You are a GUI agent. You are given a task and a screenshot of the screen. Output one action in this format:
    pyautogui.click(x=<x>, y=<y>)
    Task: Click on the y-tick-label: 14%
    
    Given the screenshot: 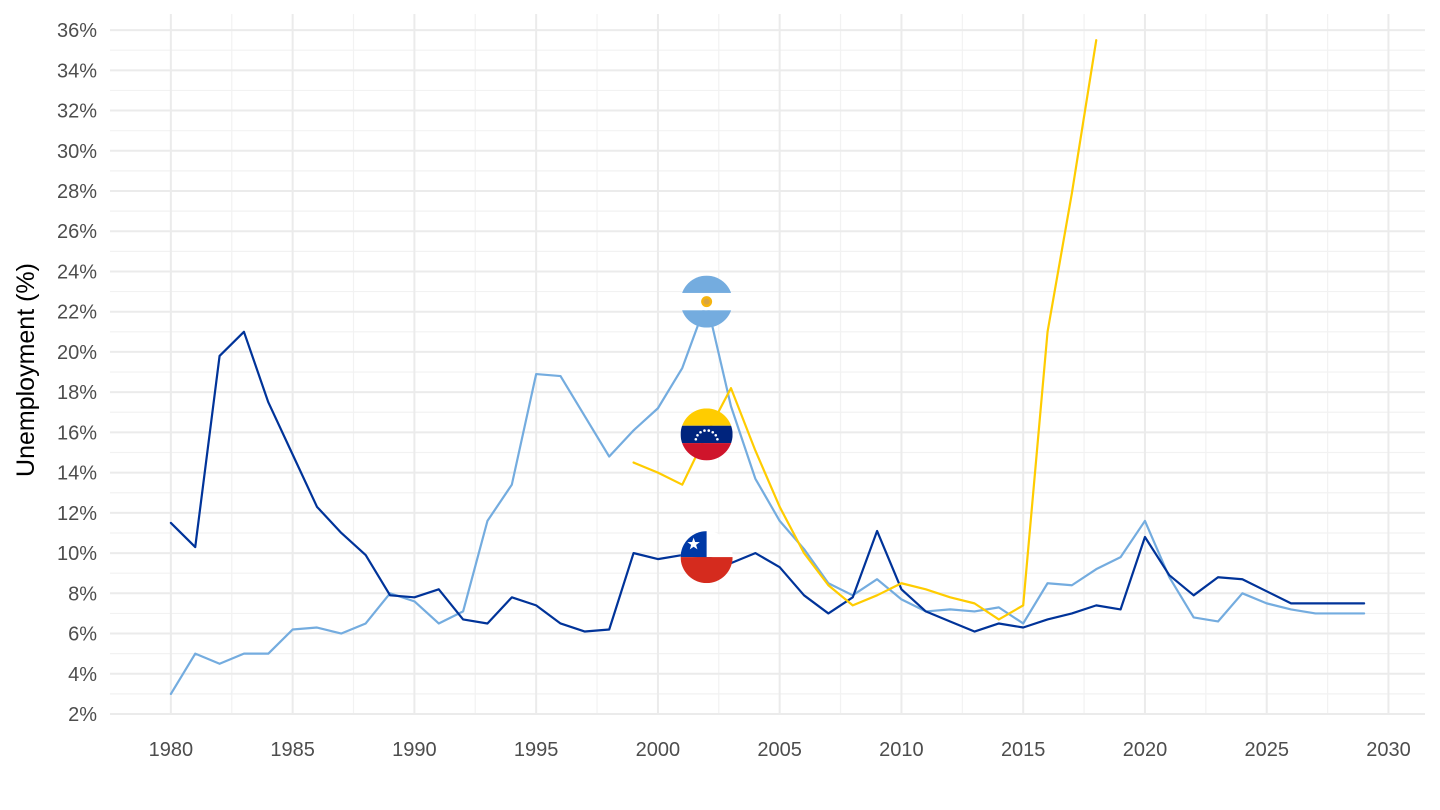 What is the action you would take?
    pyautogui.click(x=77, y=474)
    